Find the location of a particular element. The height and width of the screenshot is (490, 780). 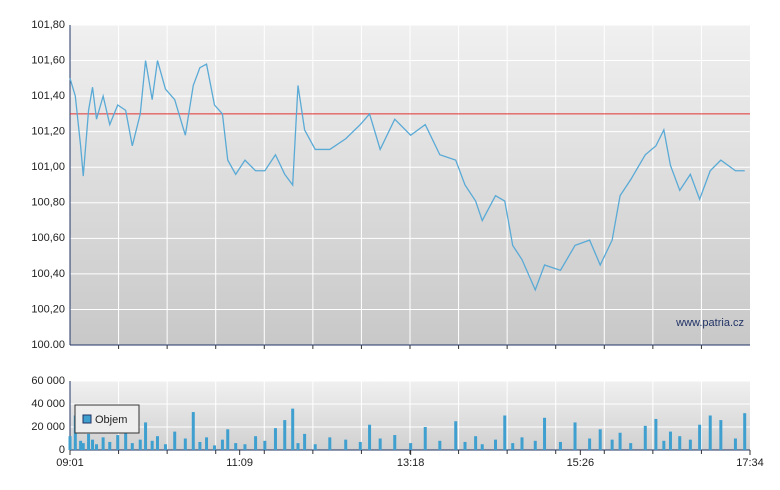

y-tick-label: 101,20 is located at coordinates (48, 132).